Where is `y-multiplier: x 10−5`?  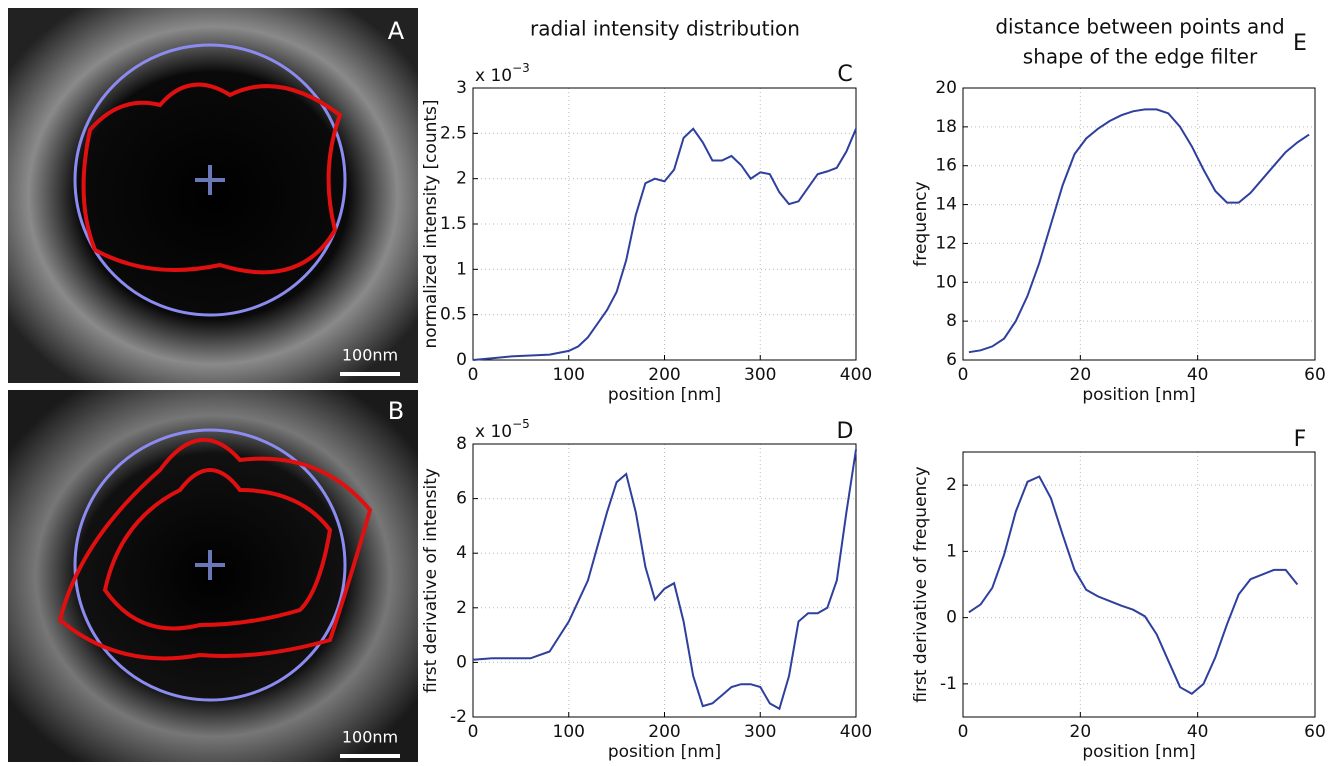 y-multiplier: x 10−5 is located at coordinates (502, 430).